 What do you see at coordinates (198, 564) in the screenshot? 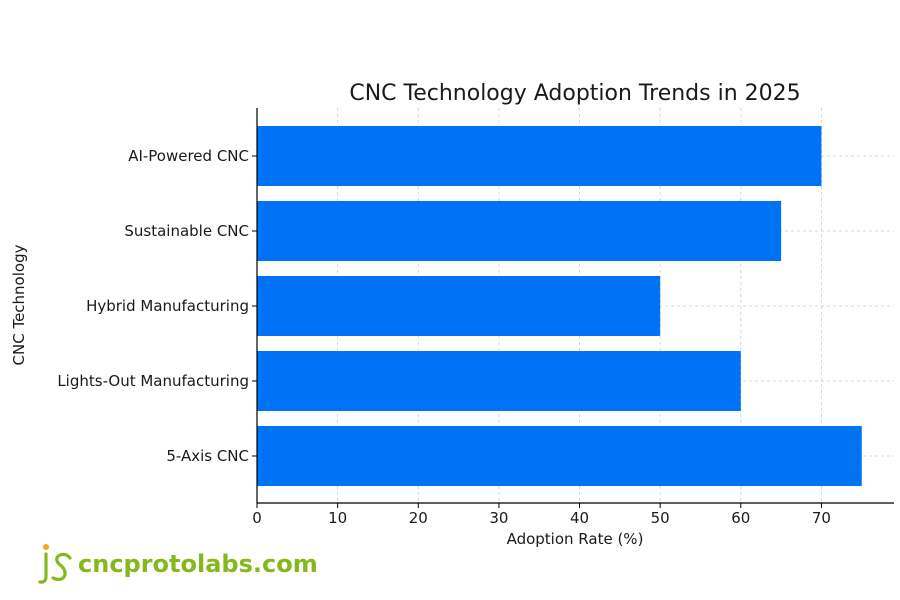
I see `brand-site-name: cncprotolabs.com` at bounding box center [198, 564].